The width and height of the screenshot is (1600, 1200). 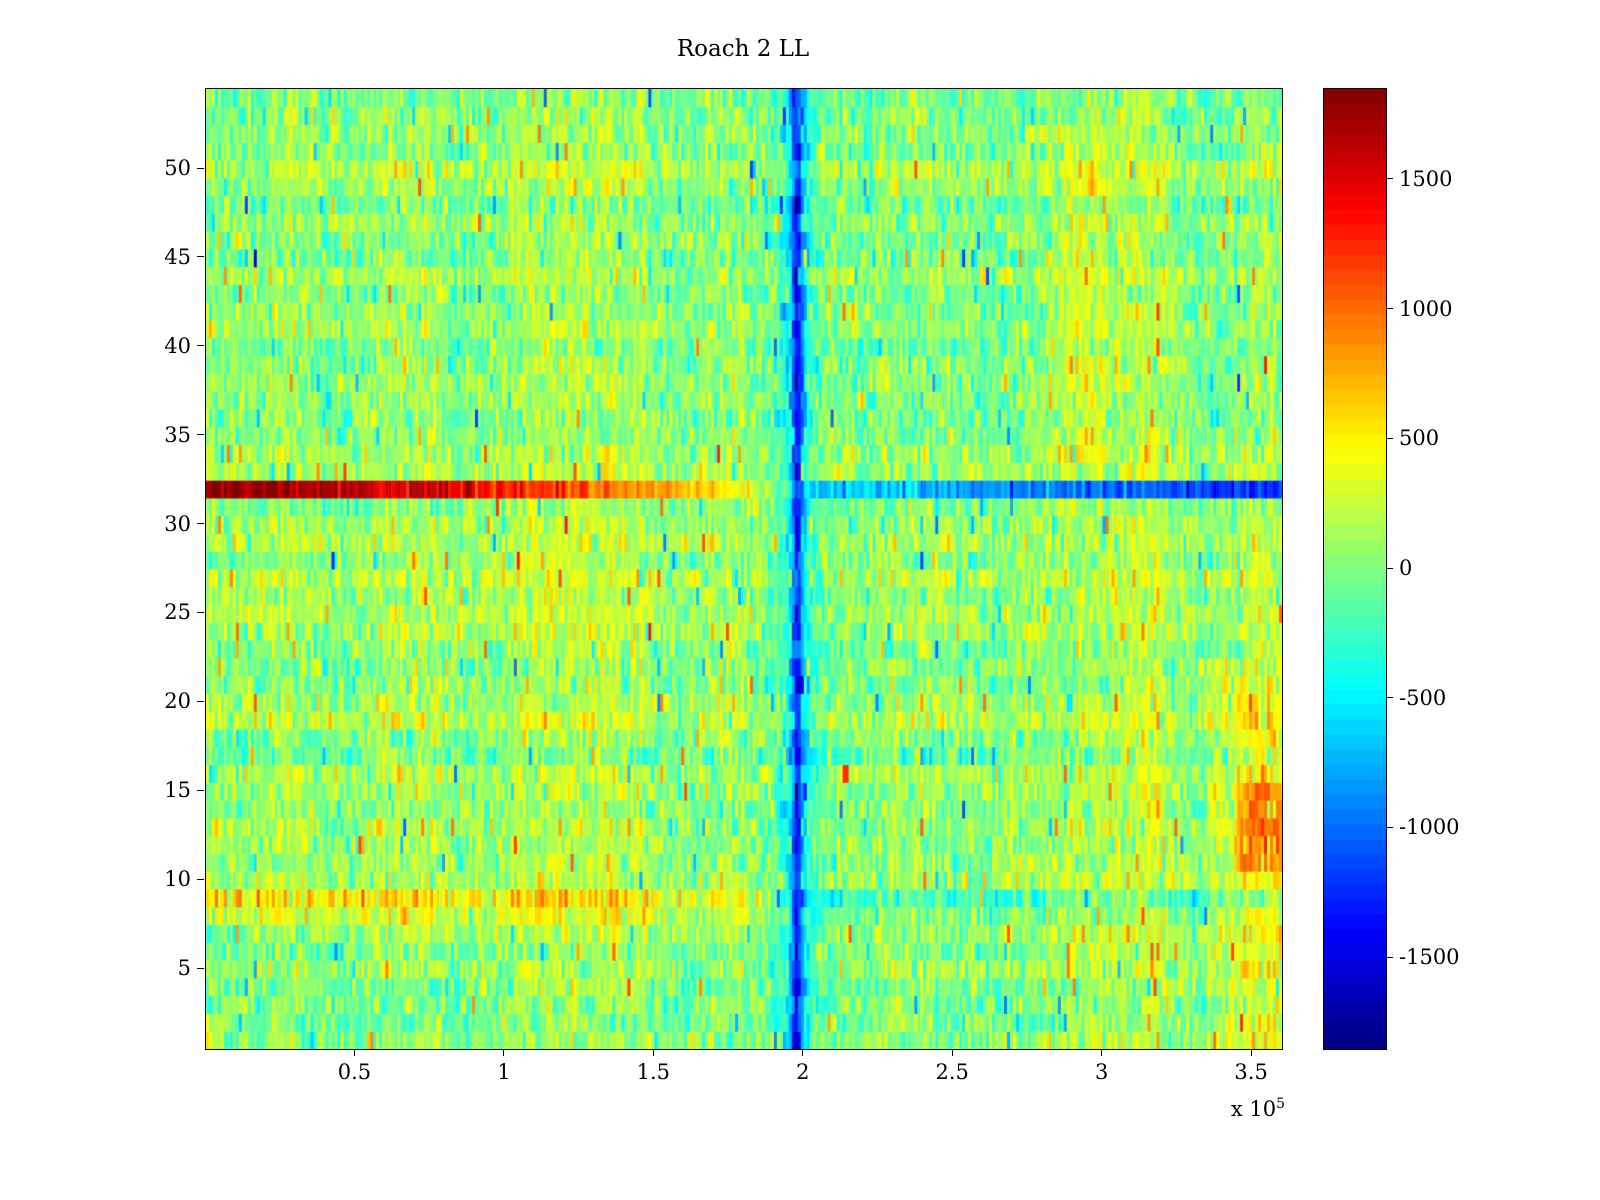 What do you see at coordinates (1280, 1104) in the screenshot?
I see `x-scale-exponent: 5` at bounding box center [1280, 1104].